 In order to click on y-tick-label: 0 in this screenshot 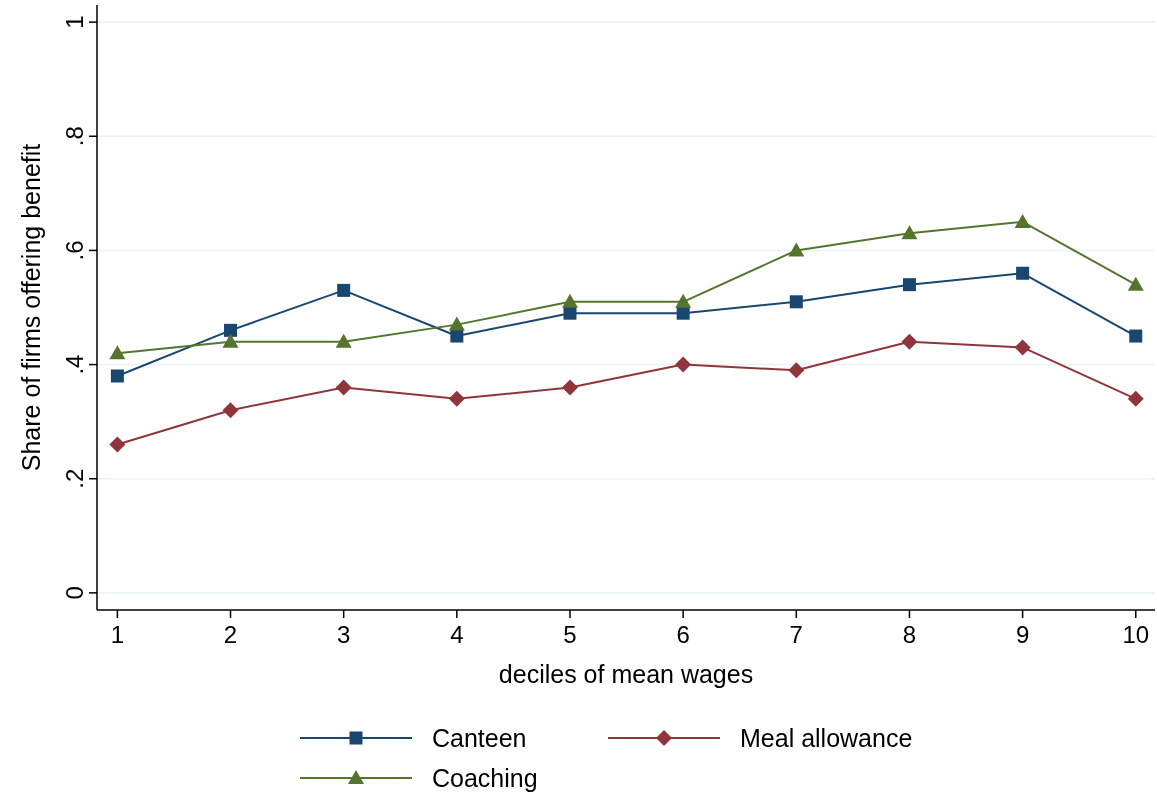, I will do `click(74, 593)`.